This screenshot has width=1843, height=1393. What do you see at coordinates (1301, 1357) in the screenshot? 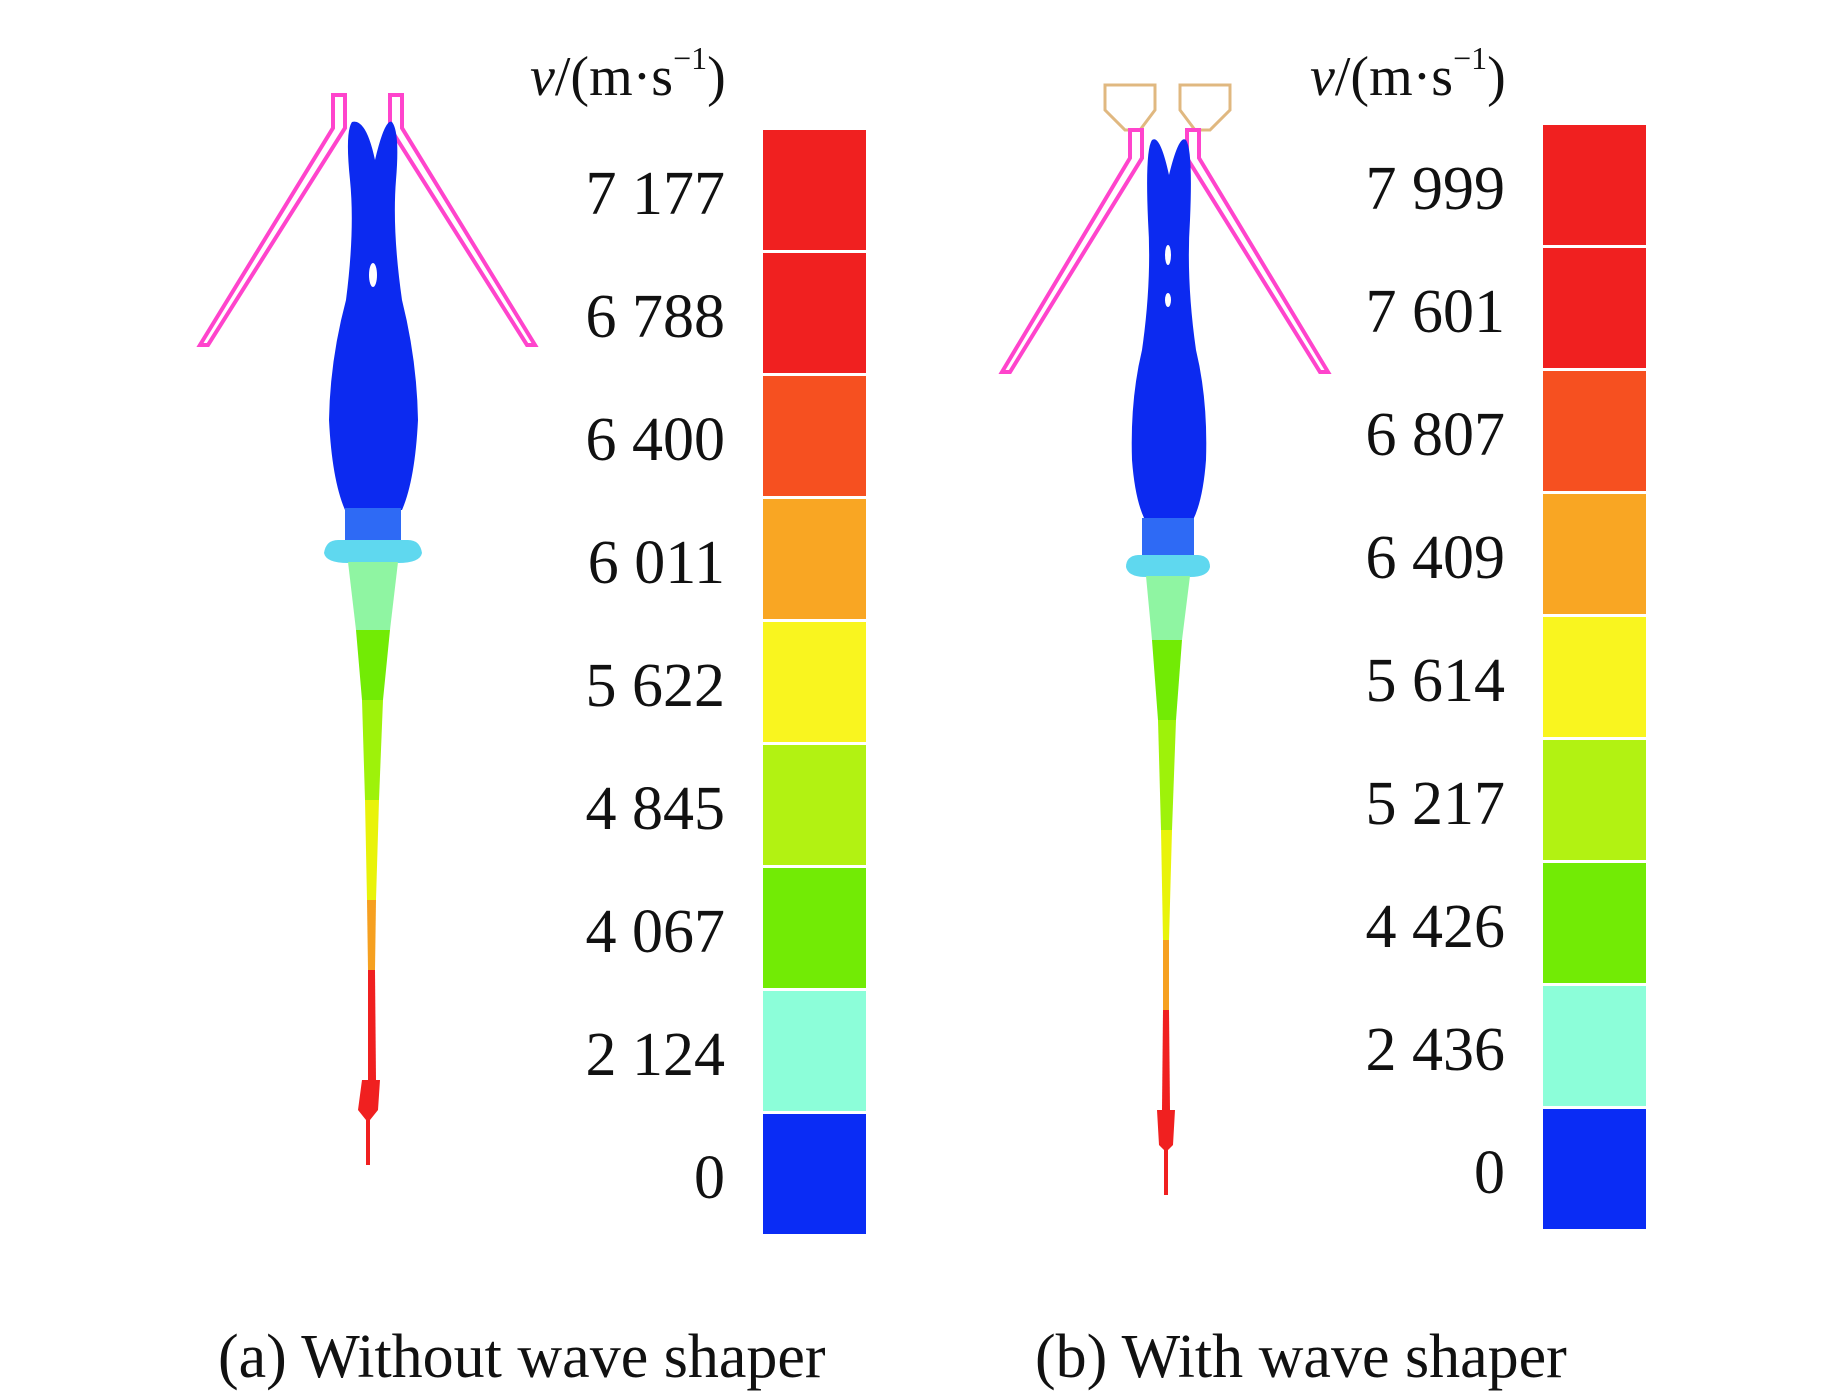
I see `panel-caption: (b) With wave shaper` at bounding box center [1301, 1357].